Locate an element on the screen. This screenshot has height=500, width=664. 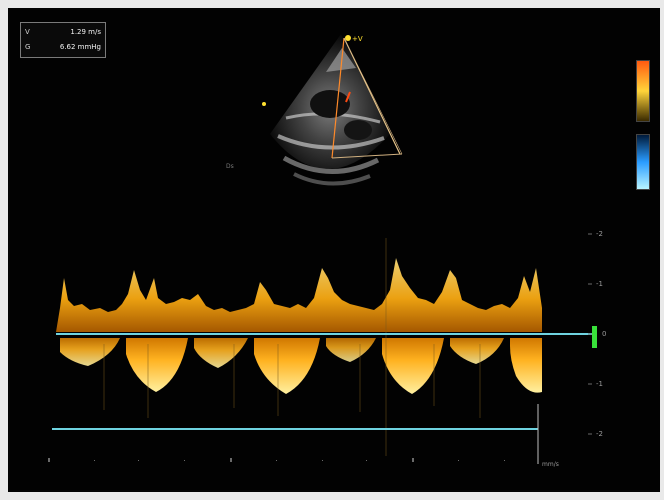
color-map-bottom is located at coordinates (643, 162).